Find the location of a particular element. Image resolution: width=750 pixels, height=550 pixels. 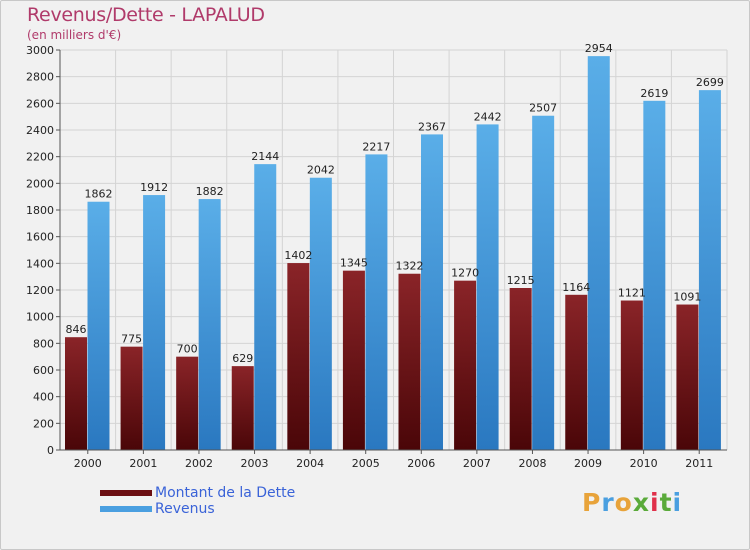

x-tick-label: 2004 is located at coordinates (310, 463).